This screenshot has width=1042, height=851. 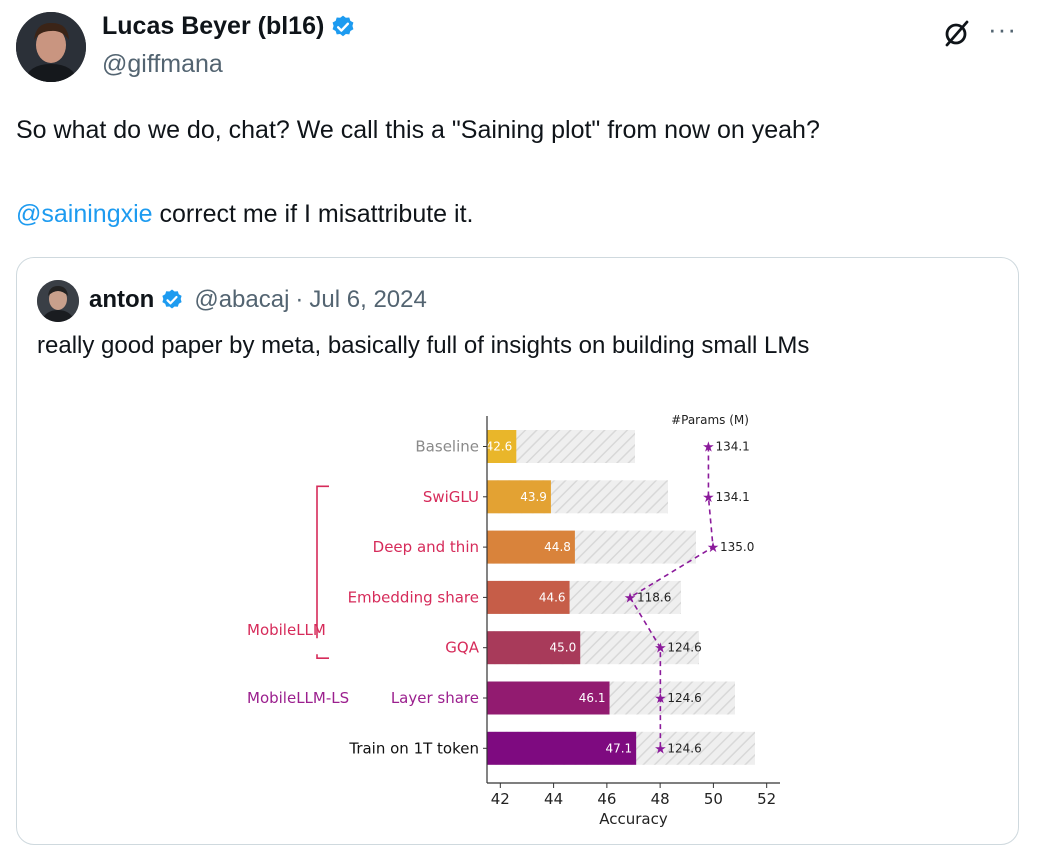 I want to click on bar-value-label: 44.6, so click(x=552, y=597).